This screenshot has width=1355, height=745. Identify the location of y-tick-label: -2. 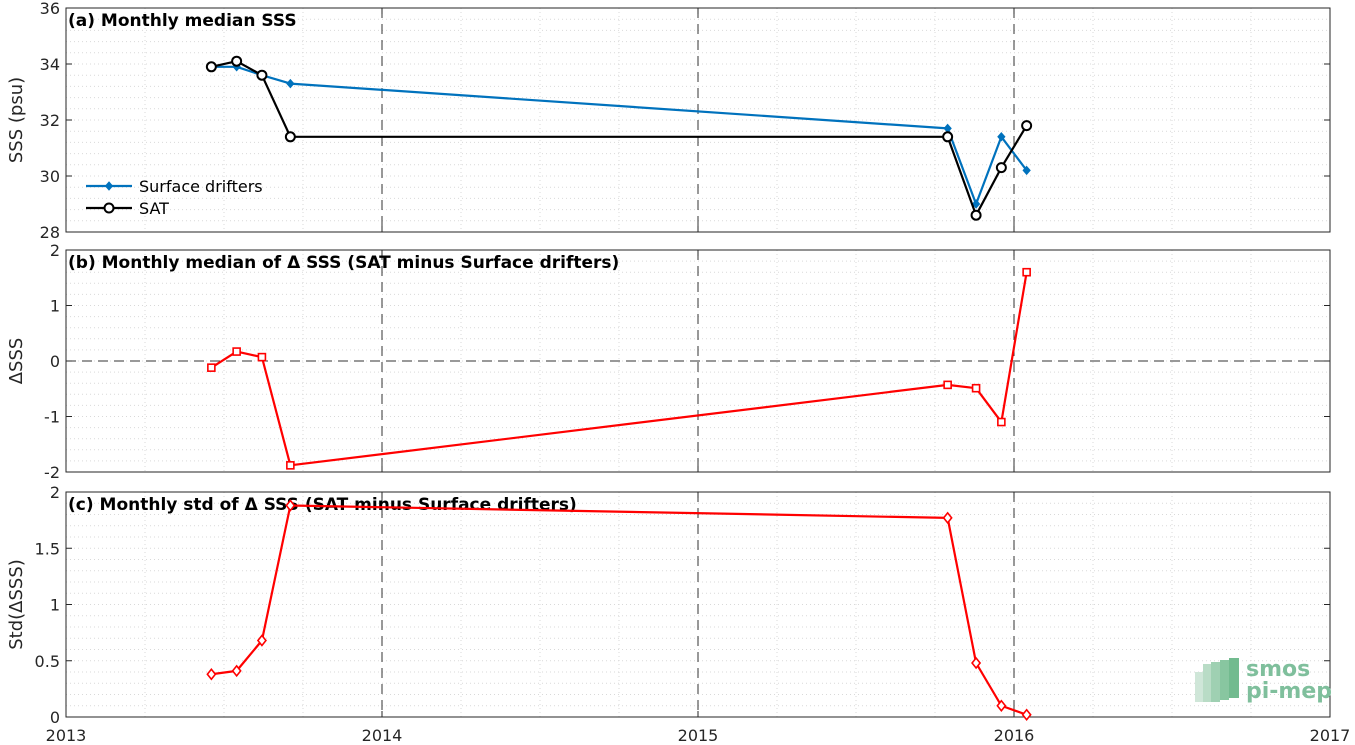
(52, 472).